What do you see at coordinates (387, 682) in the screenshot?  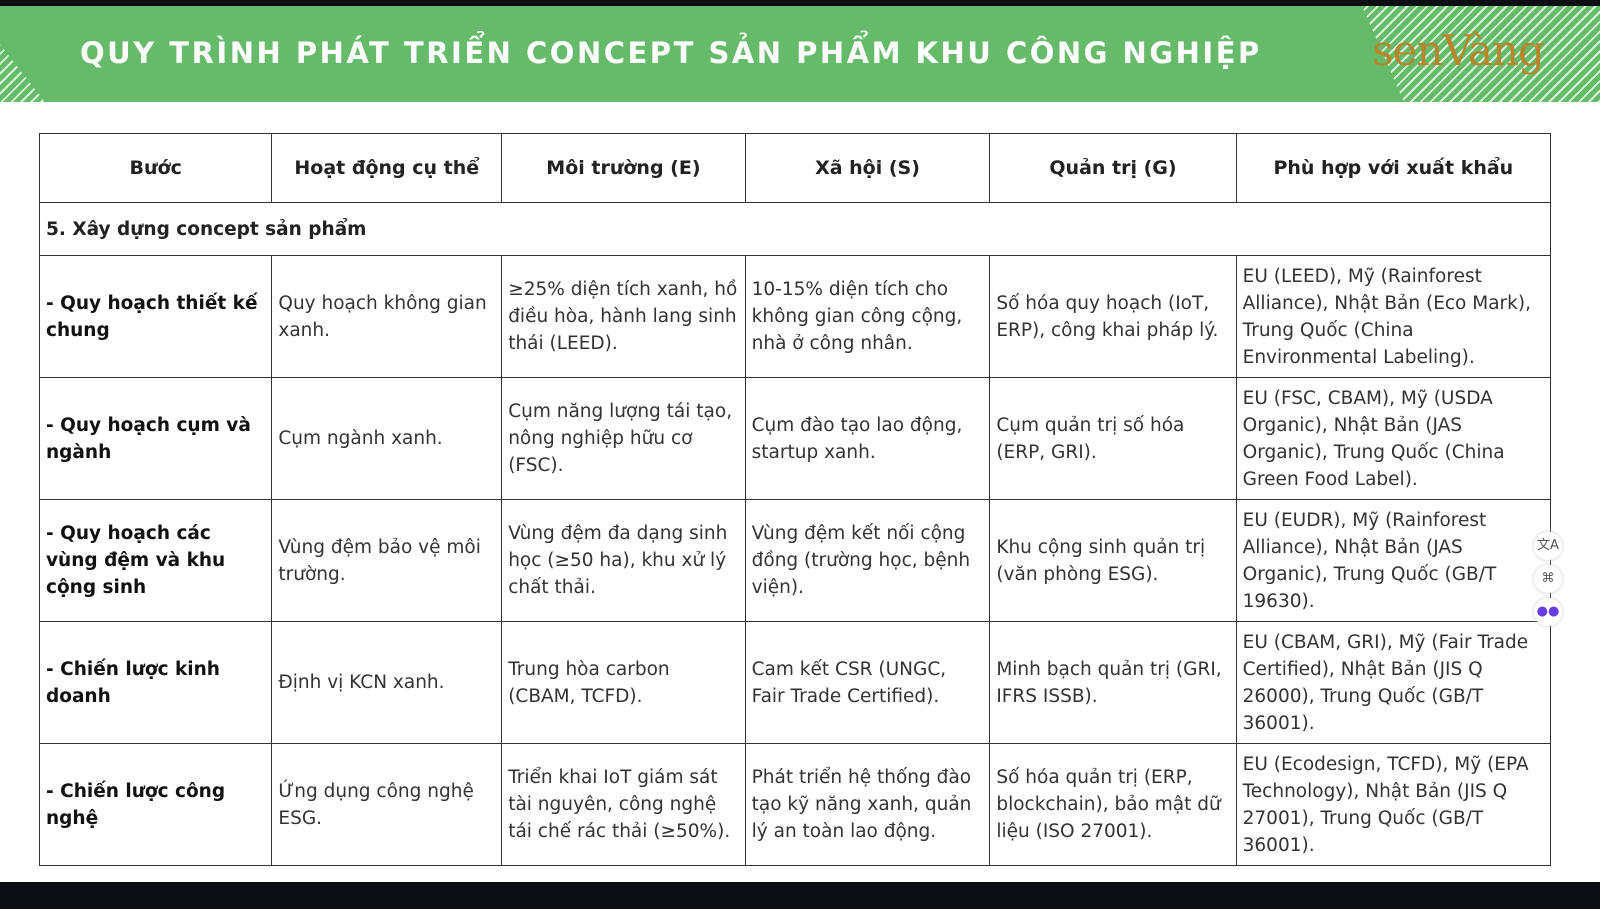 I see `table-cell: Định vị KCN xanh.` at bounding box center [387, 682].